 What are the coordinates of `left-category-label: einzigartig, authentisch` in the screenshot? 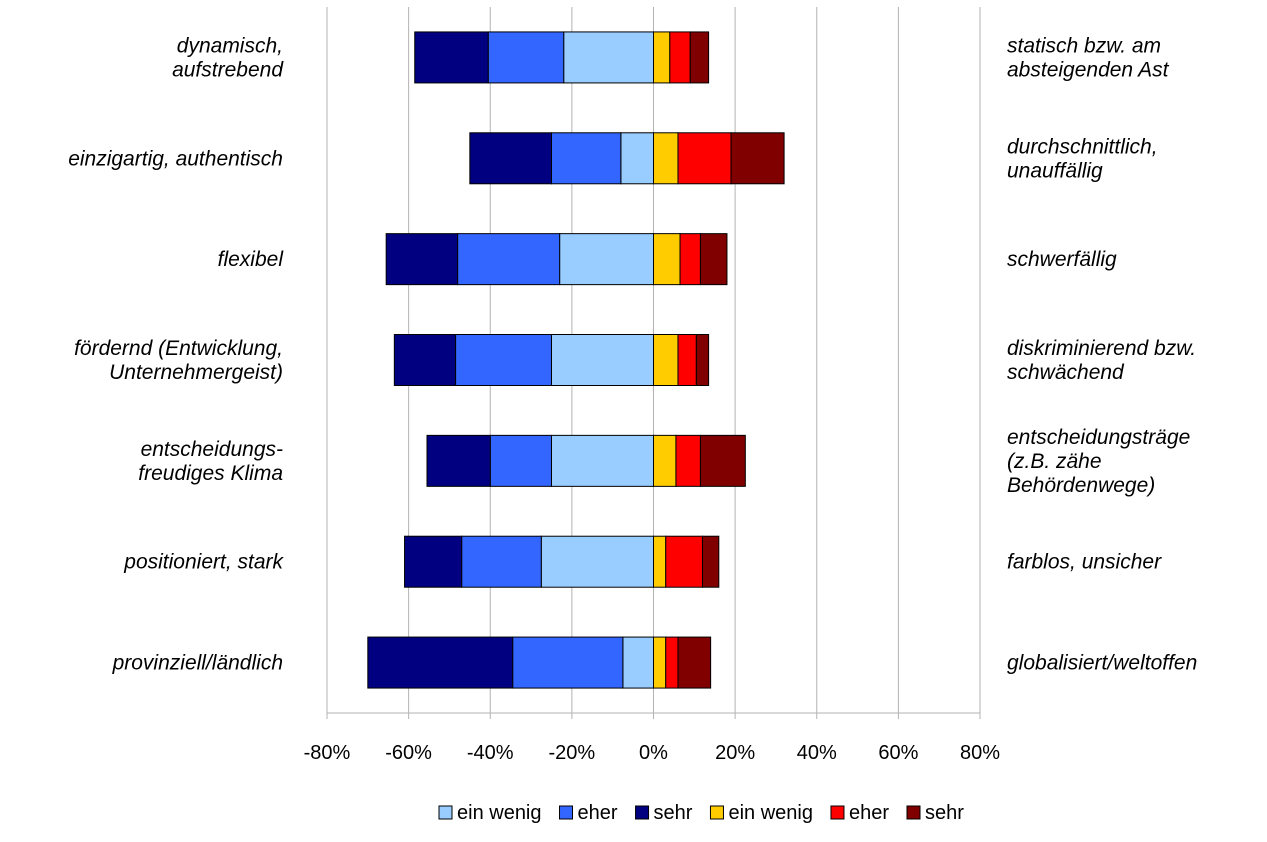 It's located at (175, 158).